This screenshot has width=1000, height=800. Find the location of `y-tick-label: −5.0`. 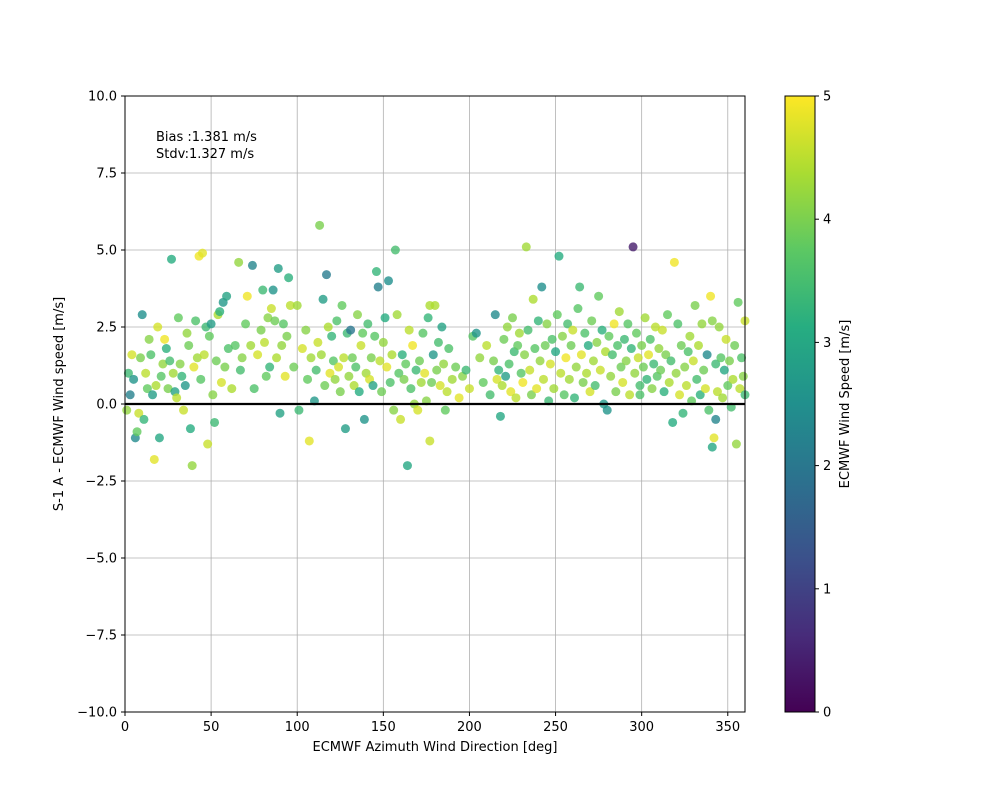

y-tick-label: −5.0 is located at coordinates (101, 559).